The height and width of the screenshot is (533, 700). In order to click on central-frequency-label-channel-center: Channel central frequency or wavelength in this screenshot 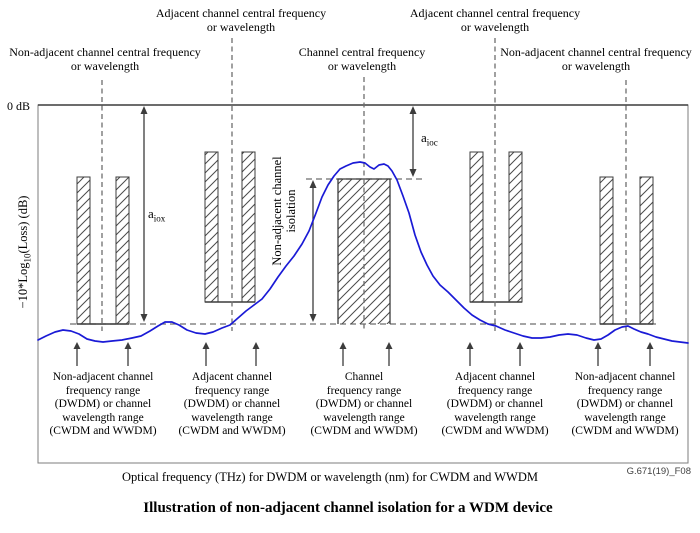, I will do `click(362, 59)`.